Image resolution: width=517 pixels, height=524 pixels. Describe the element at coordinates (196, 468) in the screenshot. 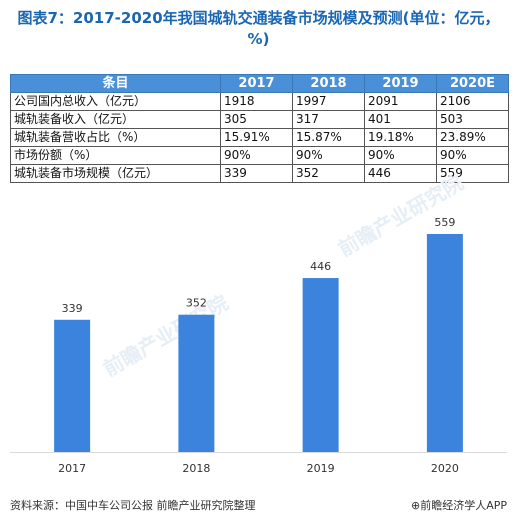

I see `x-tick-label-2018: 2018` at that location.